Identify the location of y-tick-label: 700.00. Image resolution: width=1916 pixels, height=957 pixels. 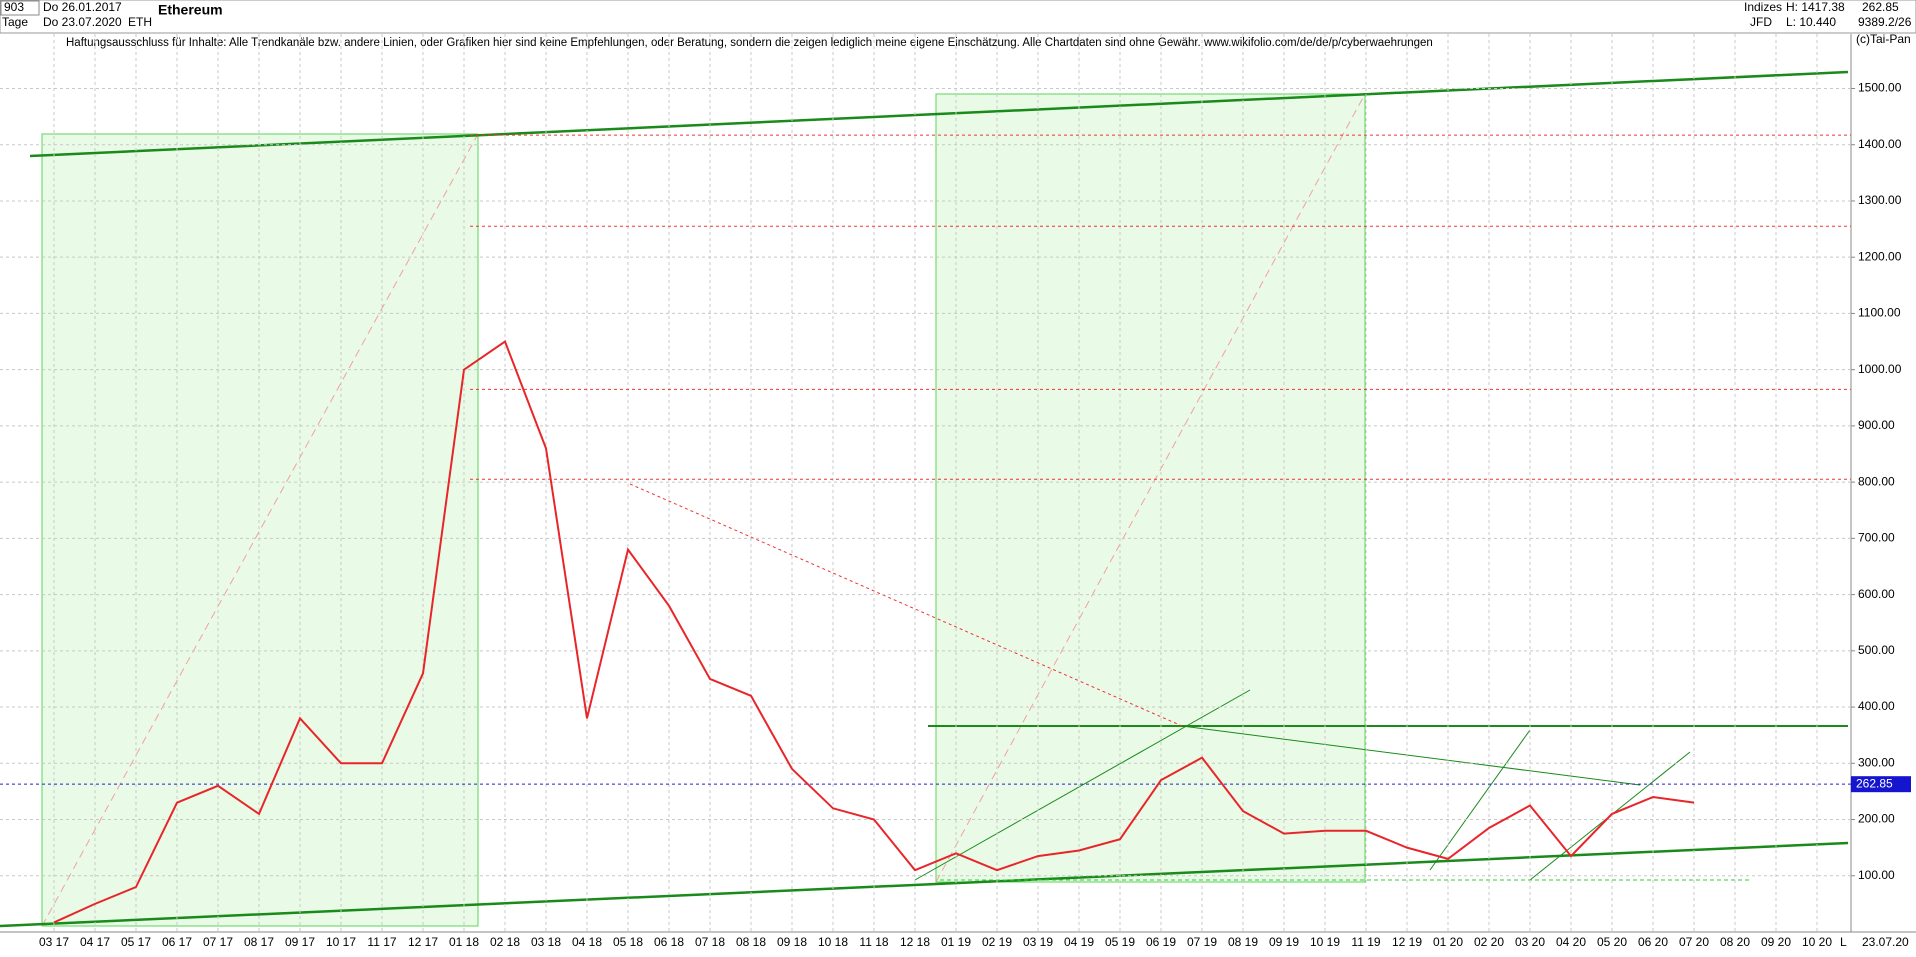
(1876, 538).